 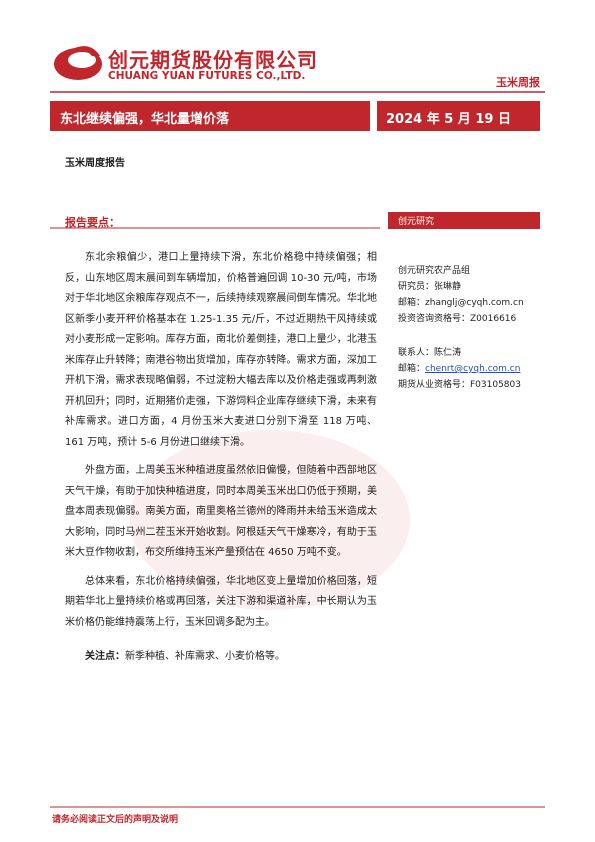 I want to click on date-band, so click(x=458, y=116).